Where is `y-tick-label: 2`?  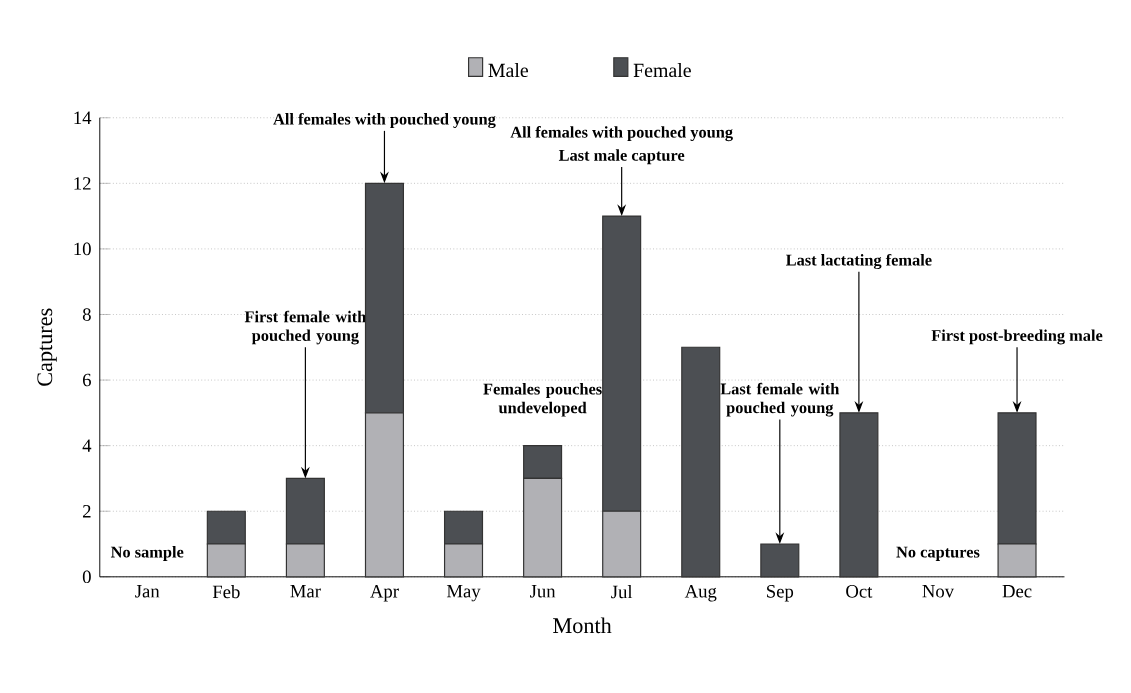 y-tick-label: 2 is located at coordinates (86, 511).